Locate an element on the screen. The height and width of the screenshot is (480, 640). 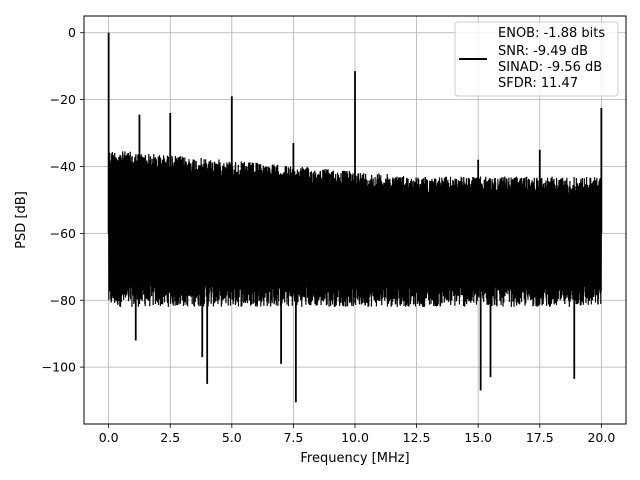
y-tick-label: −80 is located at coordinates (63, 300).